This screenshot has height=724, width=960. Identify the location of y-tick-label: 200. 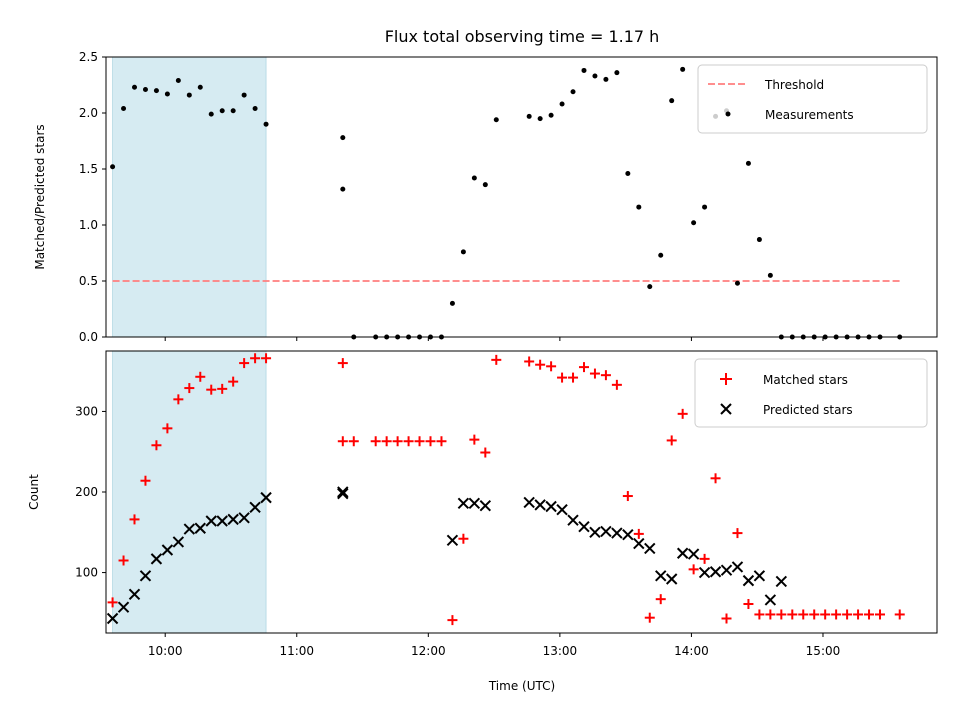
(86, 492).